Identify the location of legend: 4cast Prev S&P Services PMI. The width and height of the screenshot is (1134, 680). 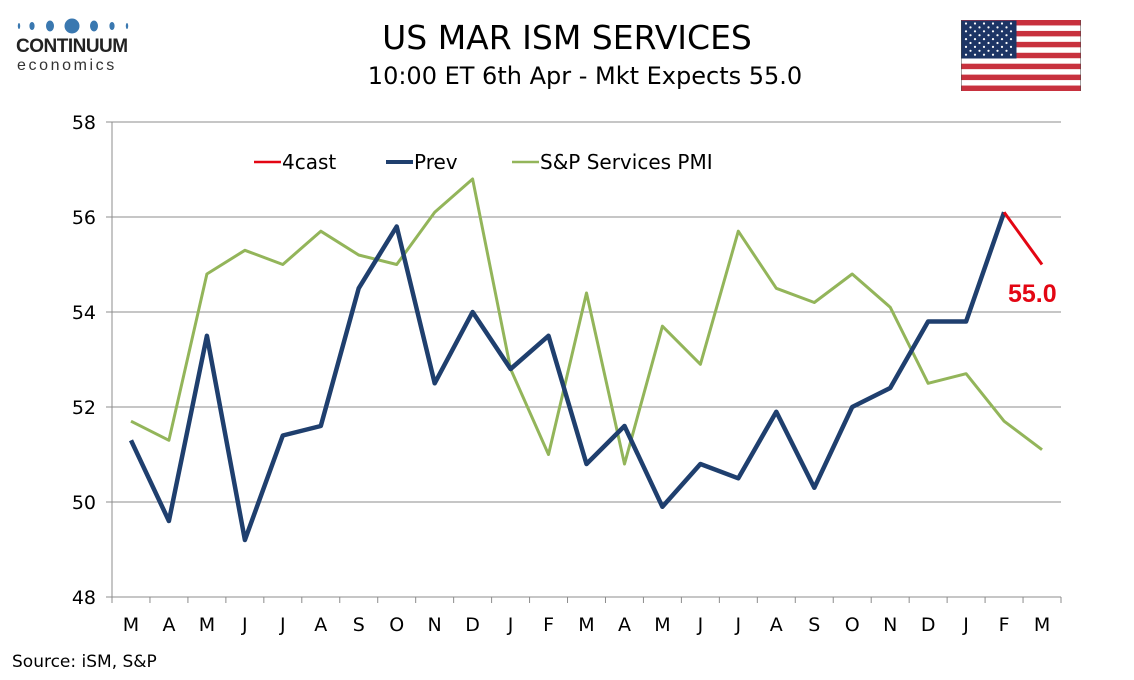
(483, 162).